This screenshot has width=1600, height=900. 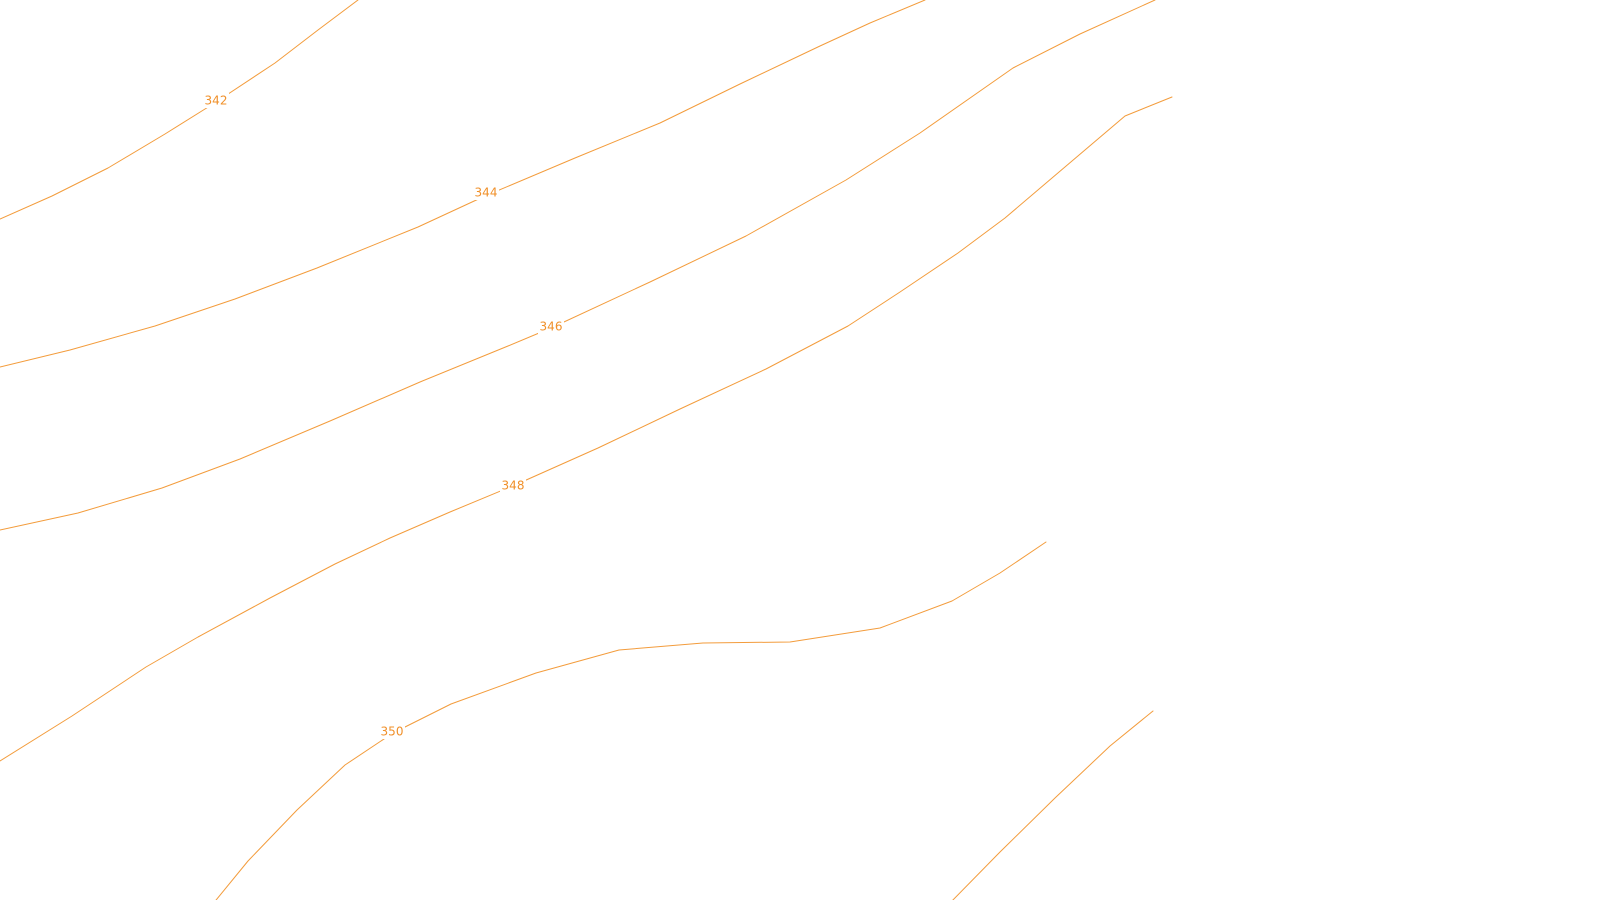 I want to click on contour-label-350: 350, so click(x=392, y=732).